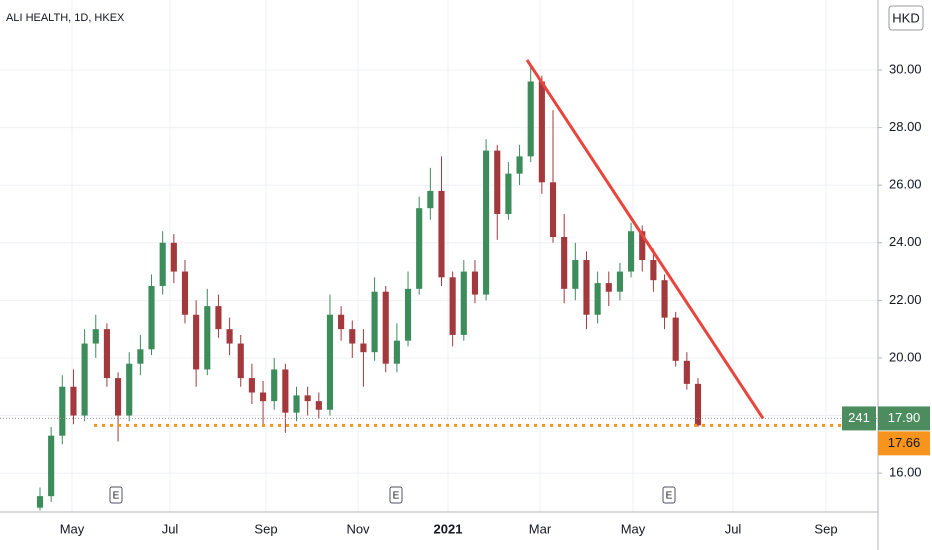 This screenshot has width=932, height=550. What do you see at coordinates (905, 356) in the screenshot?
I see `y-tick-label: 20.00` at bounding box center [905, 356].